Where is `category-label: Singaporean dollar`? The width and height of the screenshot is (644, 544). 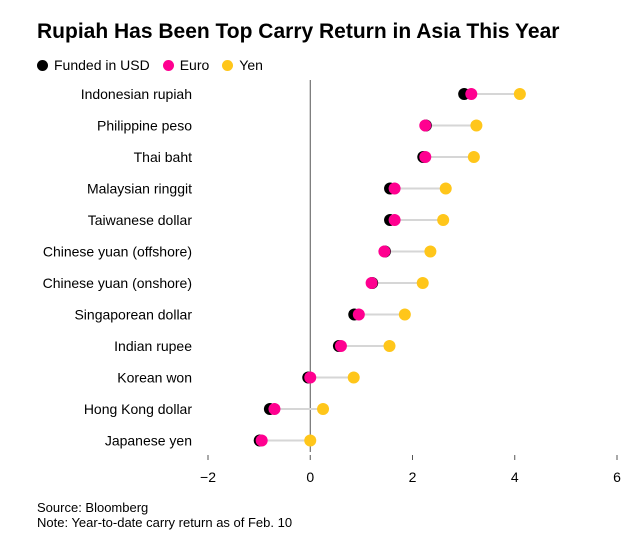
category-label: Singaporean dollar is located at coordinates (133, 315).